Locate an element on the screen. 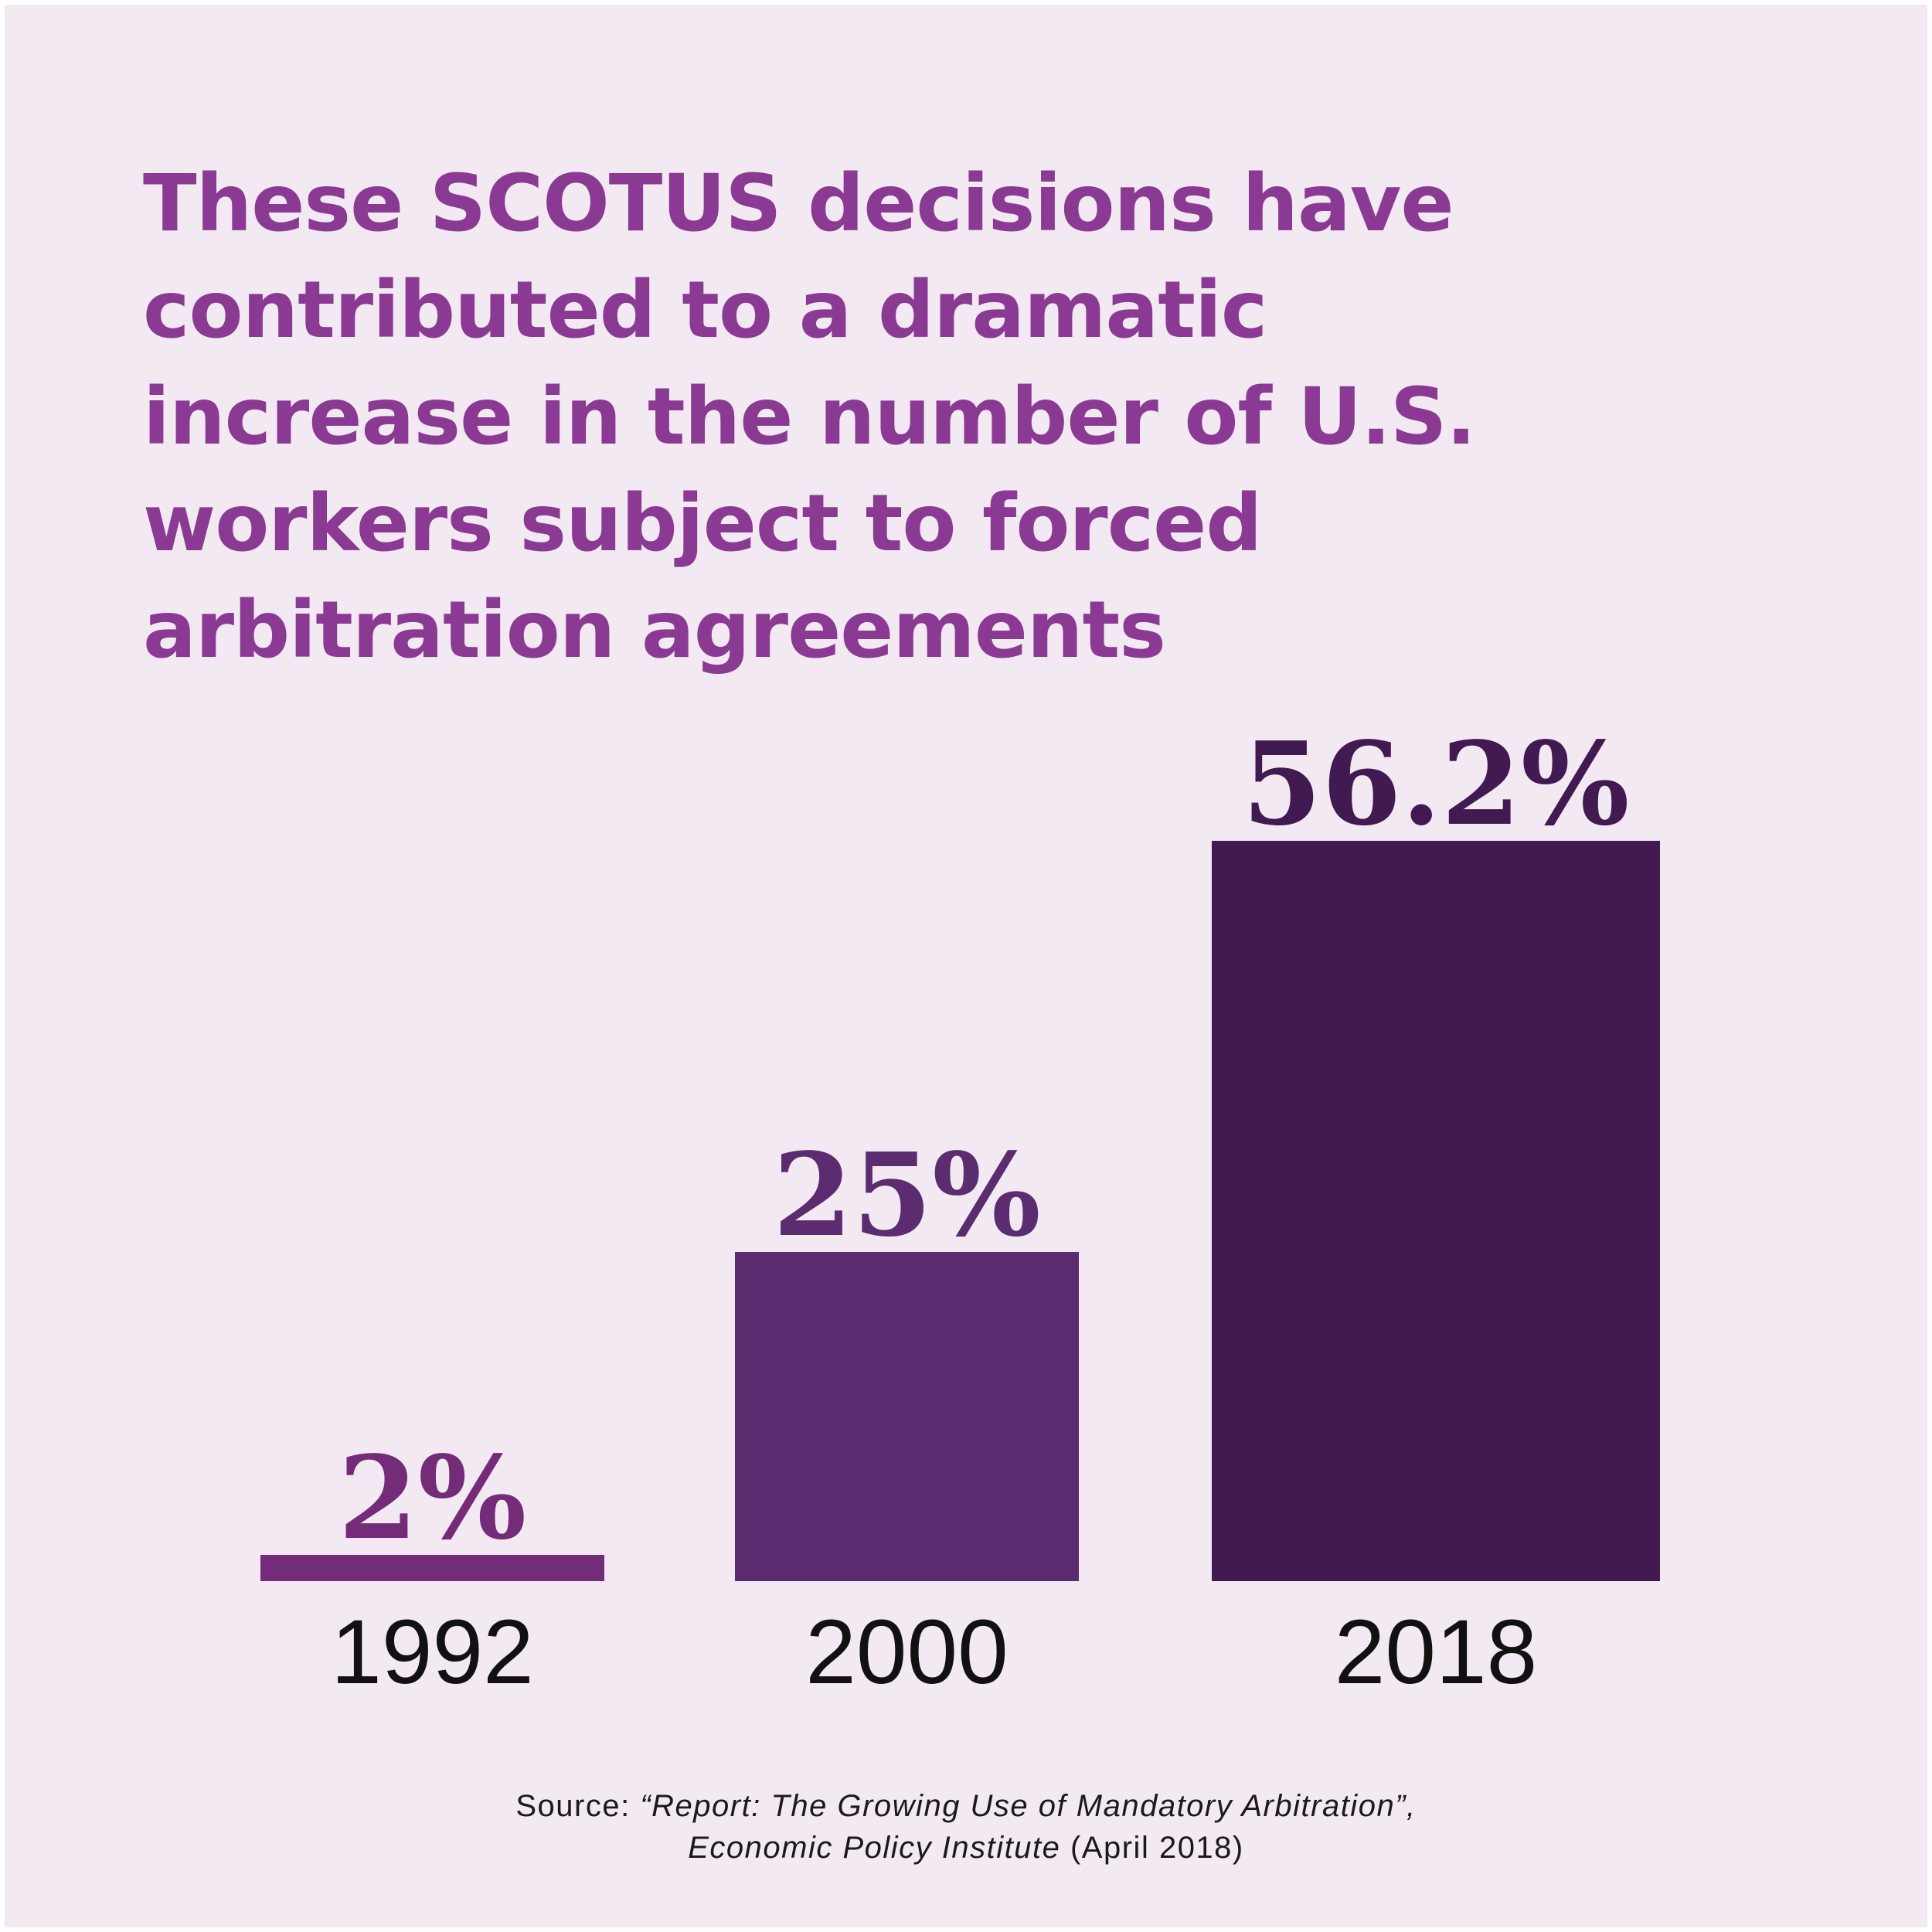  category-label-2000: 2000 is located at coordinates (907, 1652).